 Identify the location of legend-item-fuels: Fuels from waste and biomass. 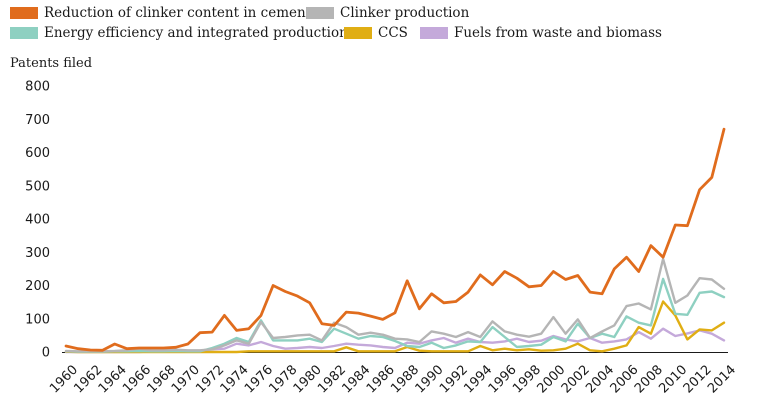
(541, 33).